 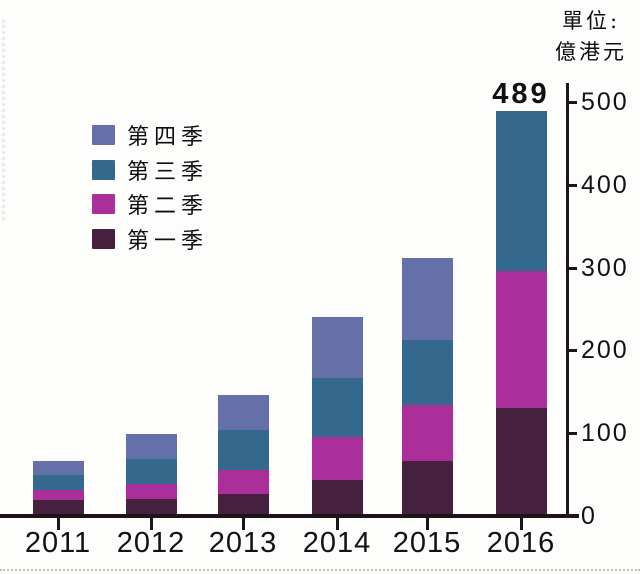 I want to click on legend-item-q2: 第二季, so click(x=150, y=205).